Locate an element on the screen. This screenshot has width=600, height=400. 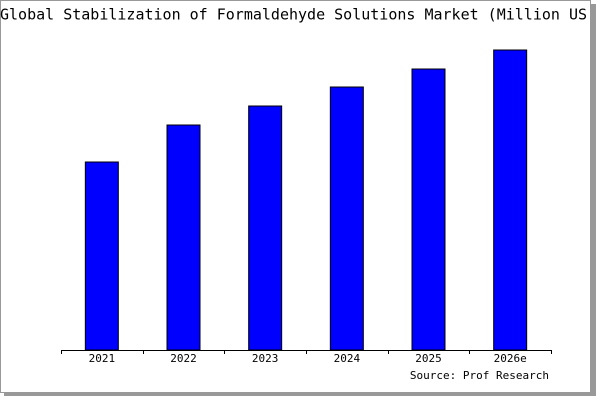
source: Source: Prof Research is located at coordinates (479, 375).